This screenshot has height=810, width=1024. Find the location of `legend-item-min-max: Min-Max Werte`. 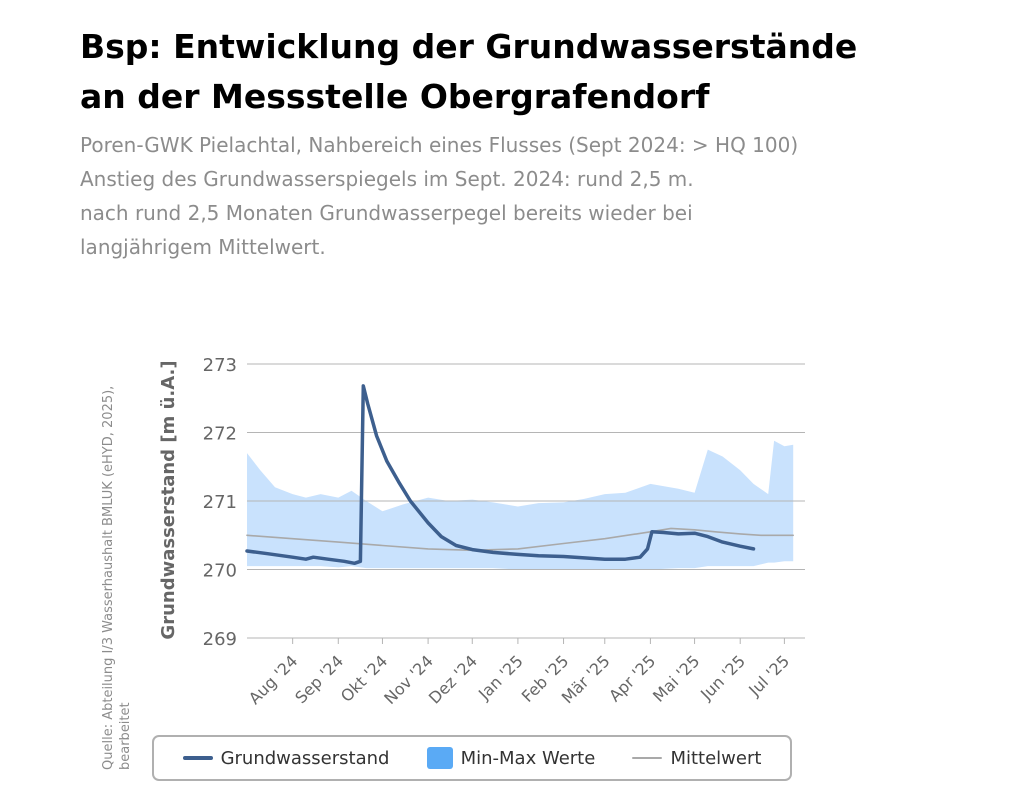

legend-item-min-max: Min-Max Werte is located at coordinates (511, 758).